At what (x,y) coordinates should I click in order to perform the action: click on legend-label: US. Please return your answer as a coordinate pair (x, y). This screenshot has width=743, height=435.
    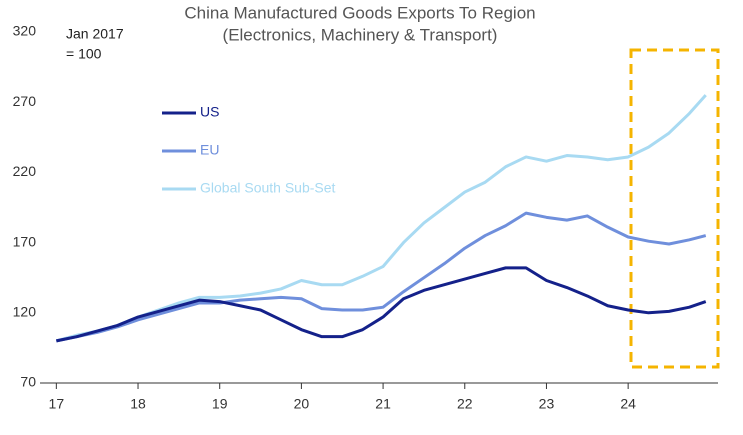
    Looking at the image, I should click on (209, 112).